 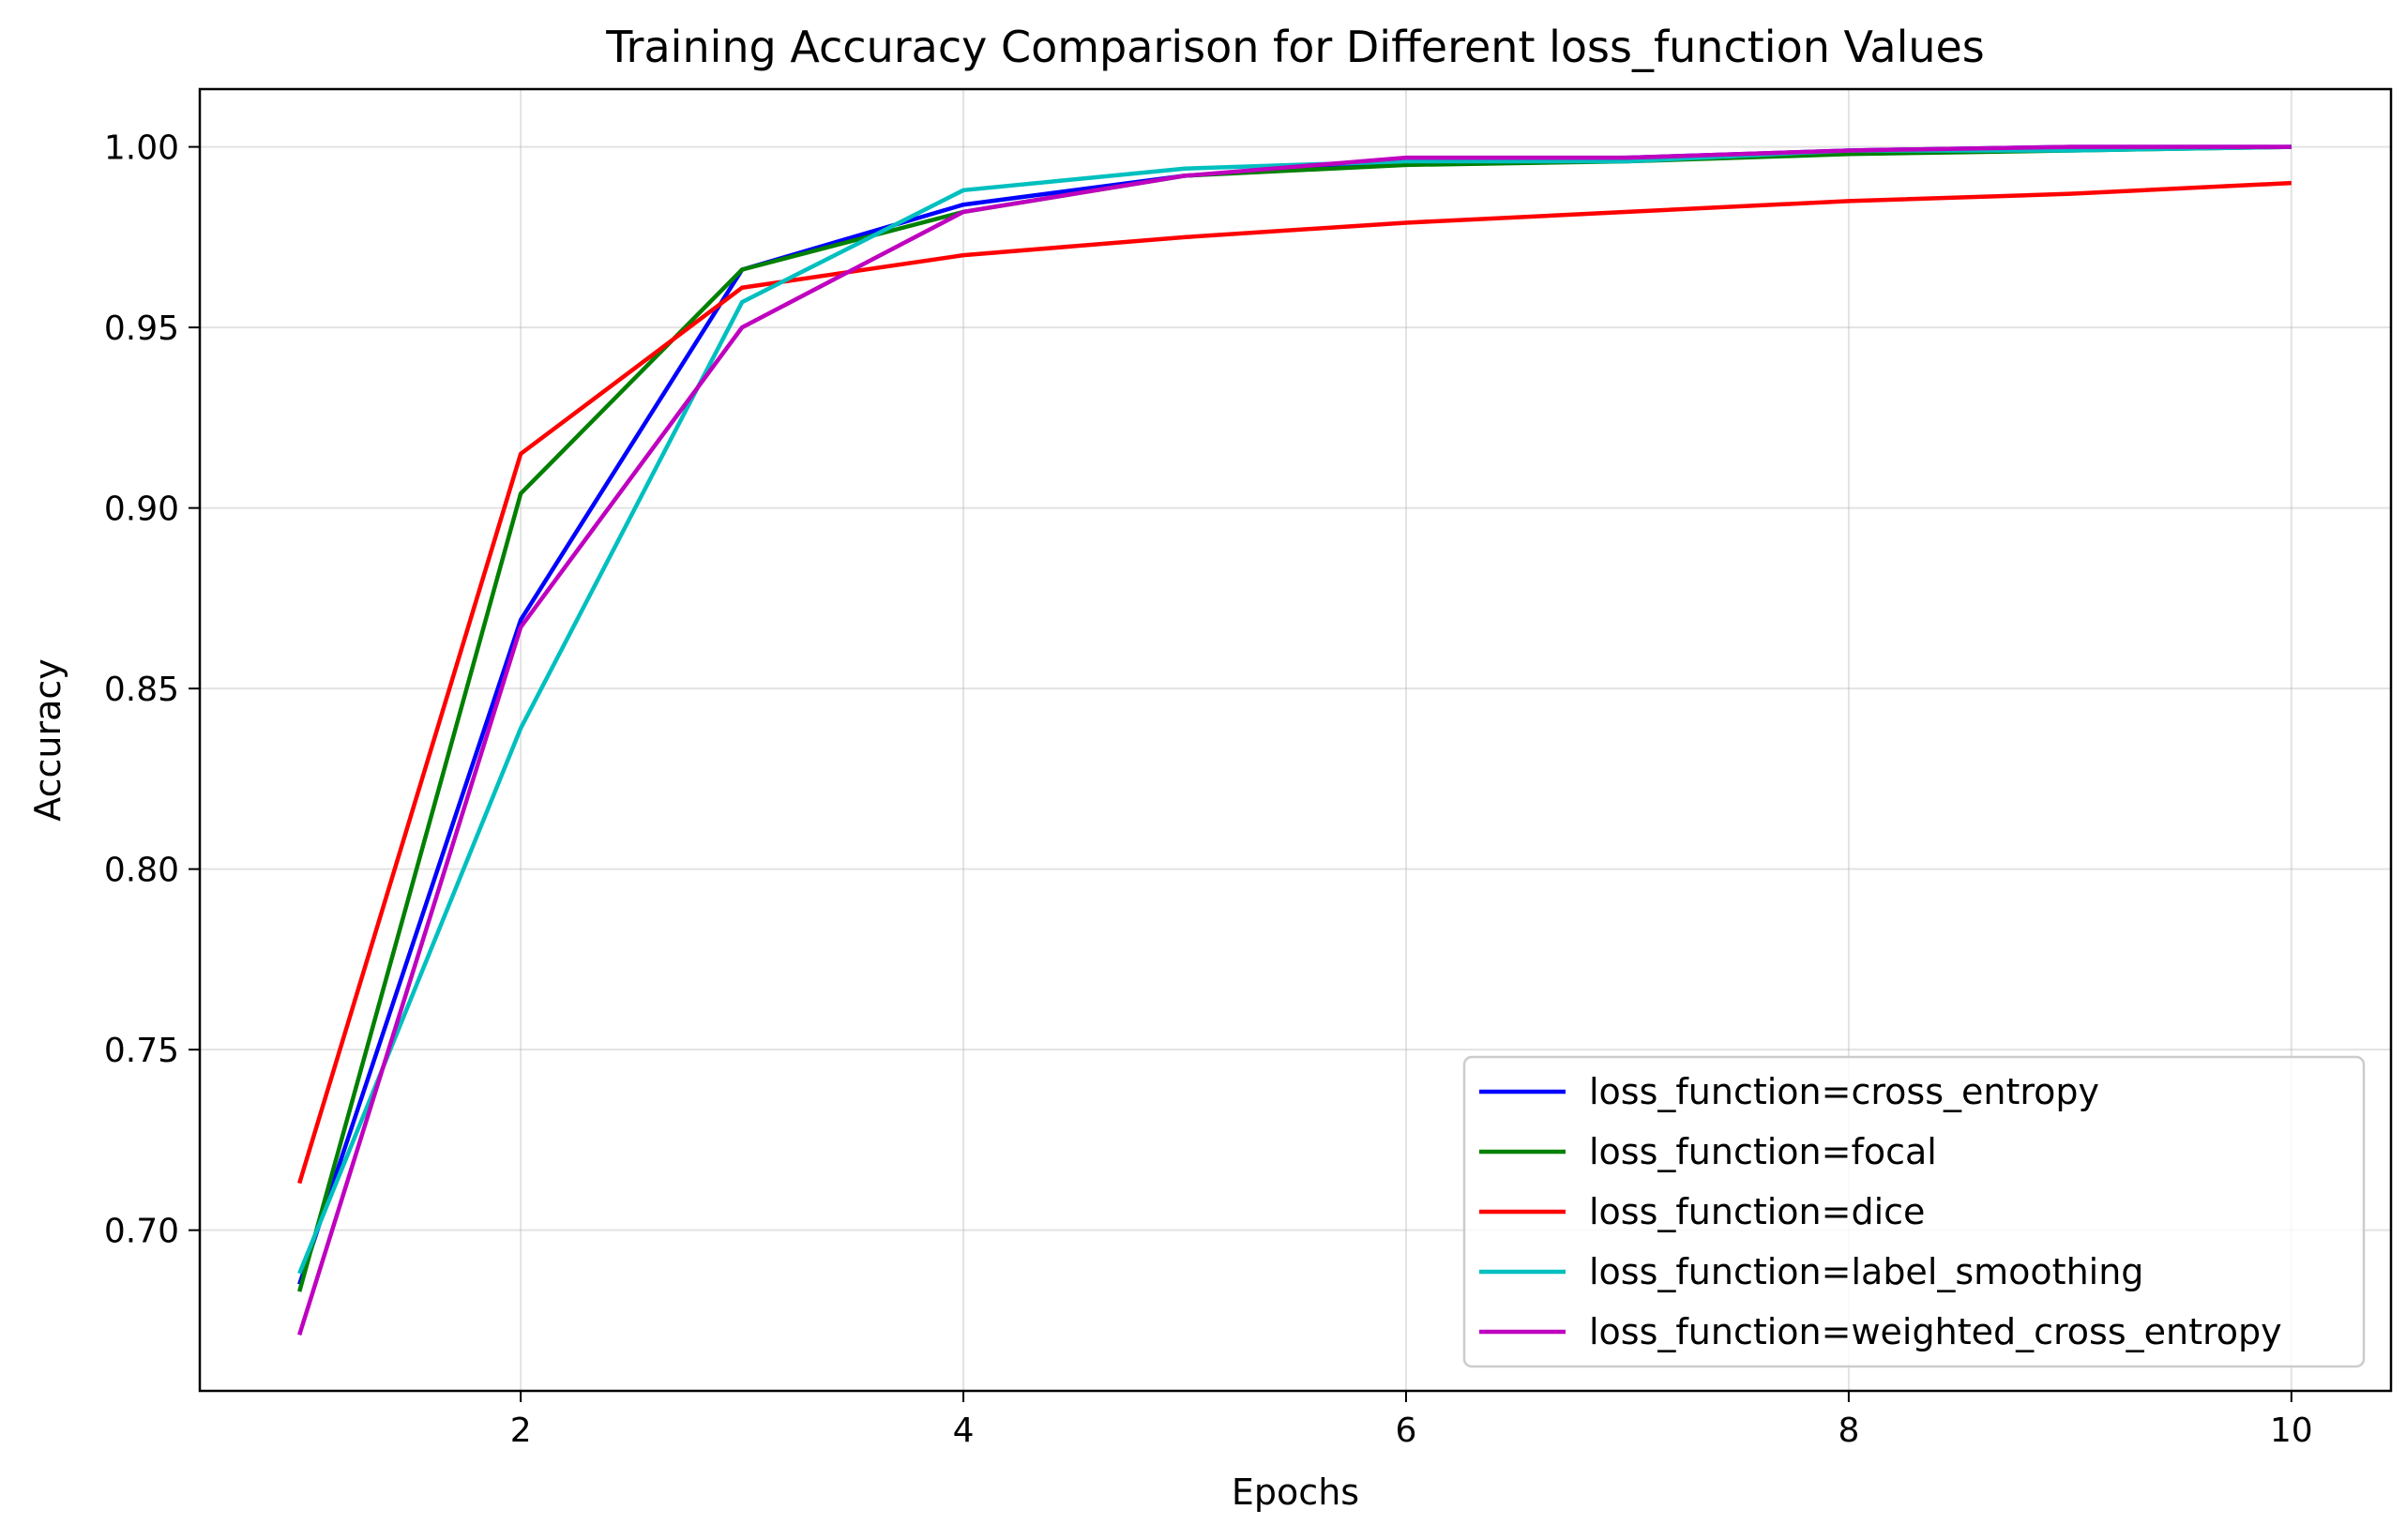 What do you see at coordinates (1844, 1091) in the screenshot?
I see `legend-label: loss_function=cross_entropy` at bounding box center [1844, 1091].